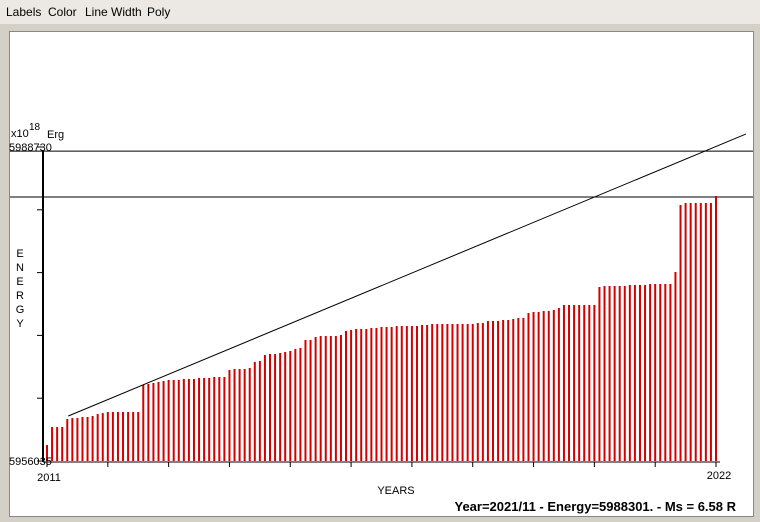 This screenshot has height=522, width=760. What do you see at coordinates (55, 135) in the screenshot?
I see `y-unit: Erg` at bounding box center [55, 135].